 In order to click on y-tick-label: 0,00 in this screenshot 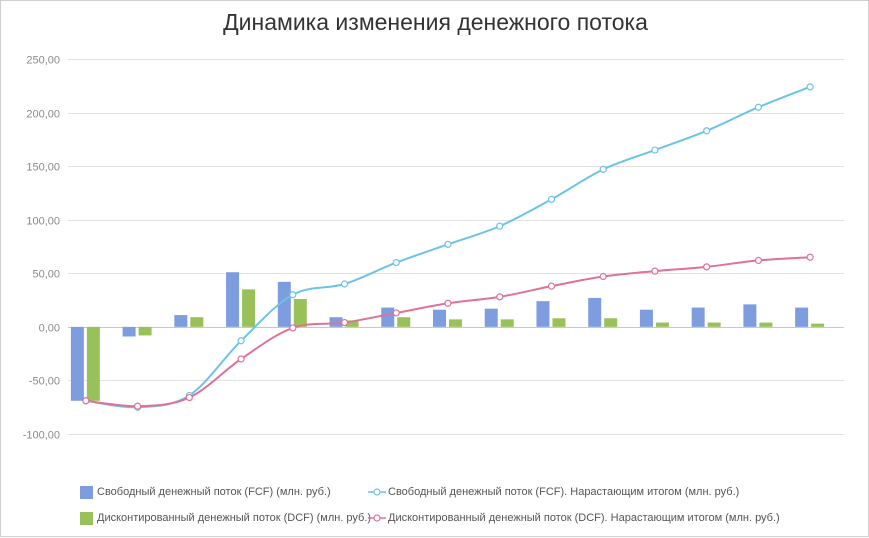, I will do `click(49, 329)`.